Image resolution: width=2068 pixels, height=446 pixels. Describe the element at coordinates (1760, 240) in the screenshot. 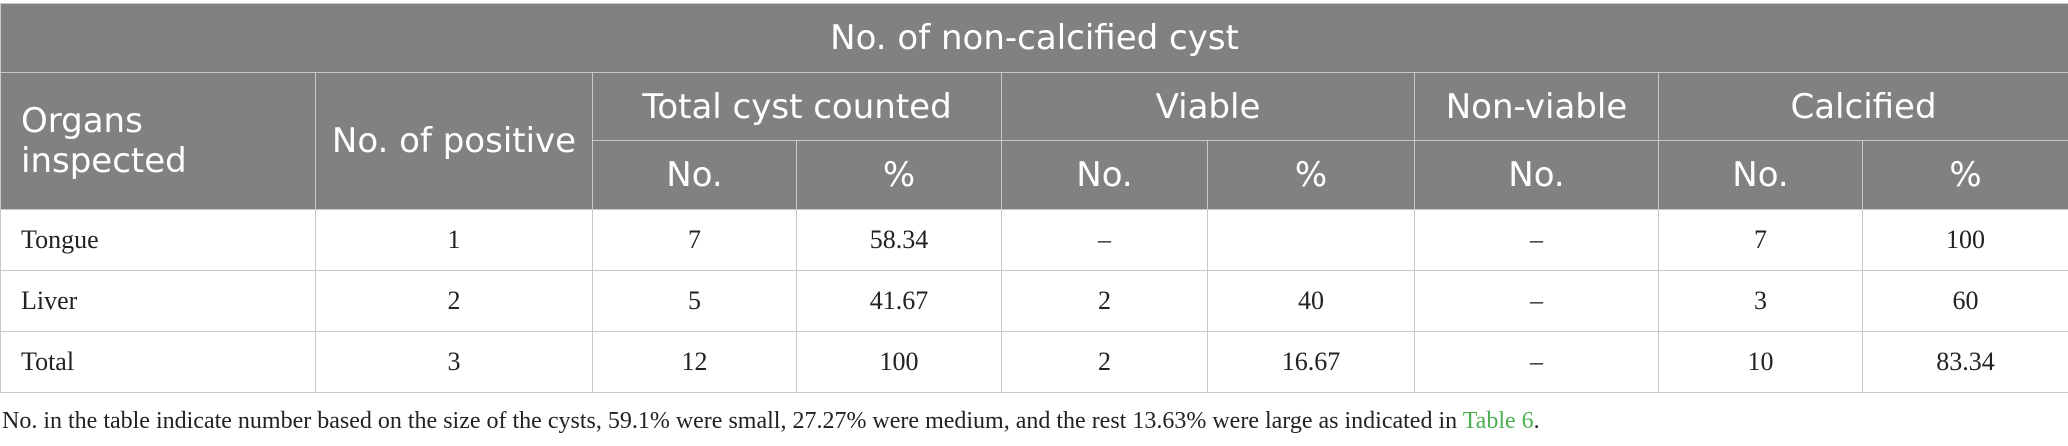

I see `cell-calcified-no: 7` at that location.